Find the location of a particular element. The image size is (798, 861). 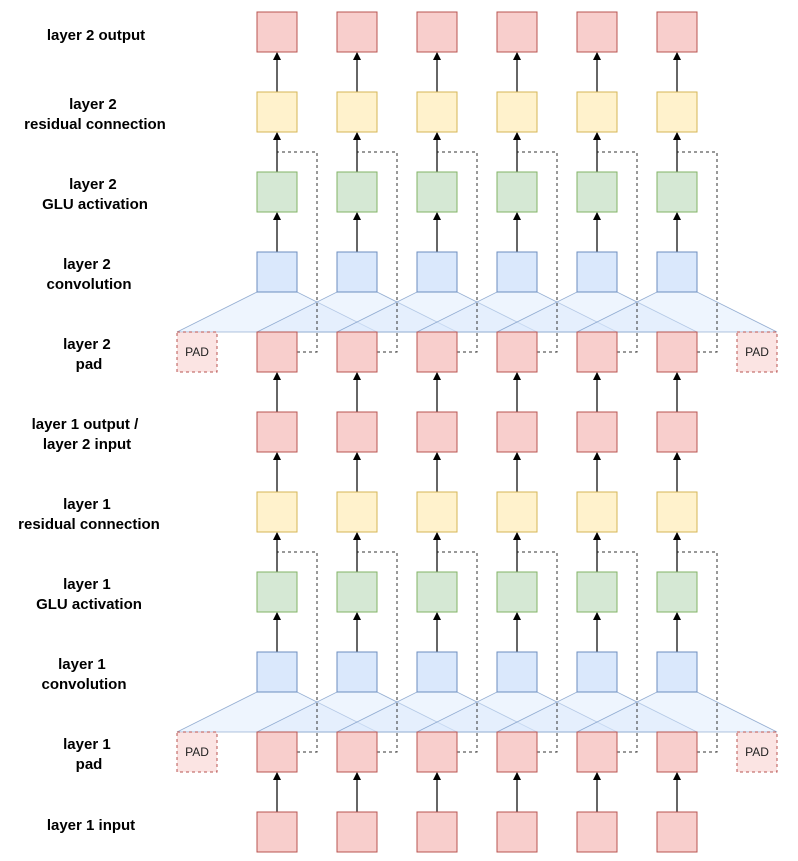

layer1-pad-right is located at coordinates (757, 752).